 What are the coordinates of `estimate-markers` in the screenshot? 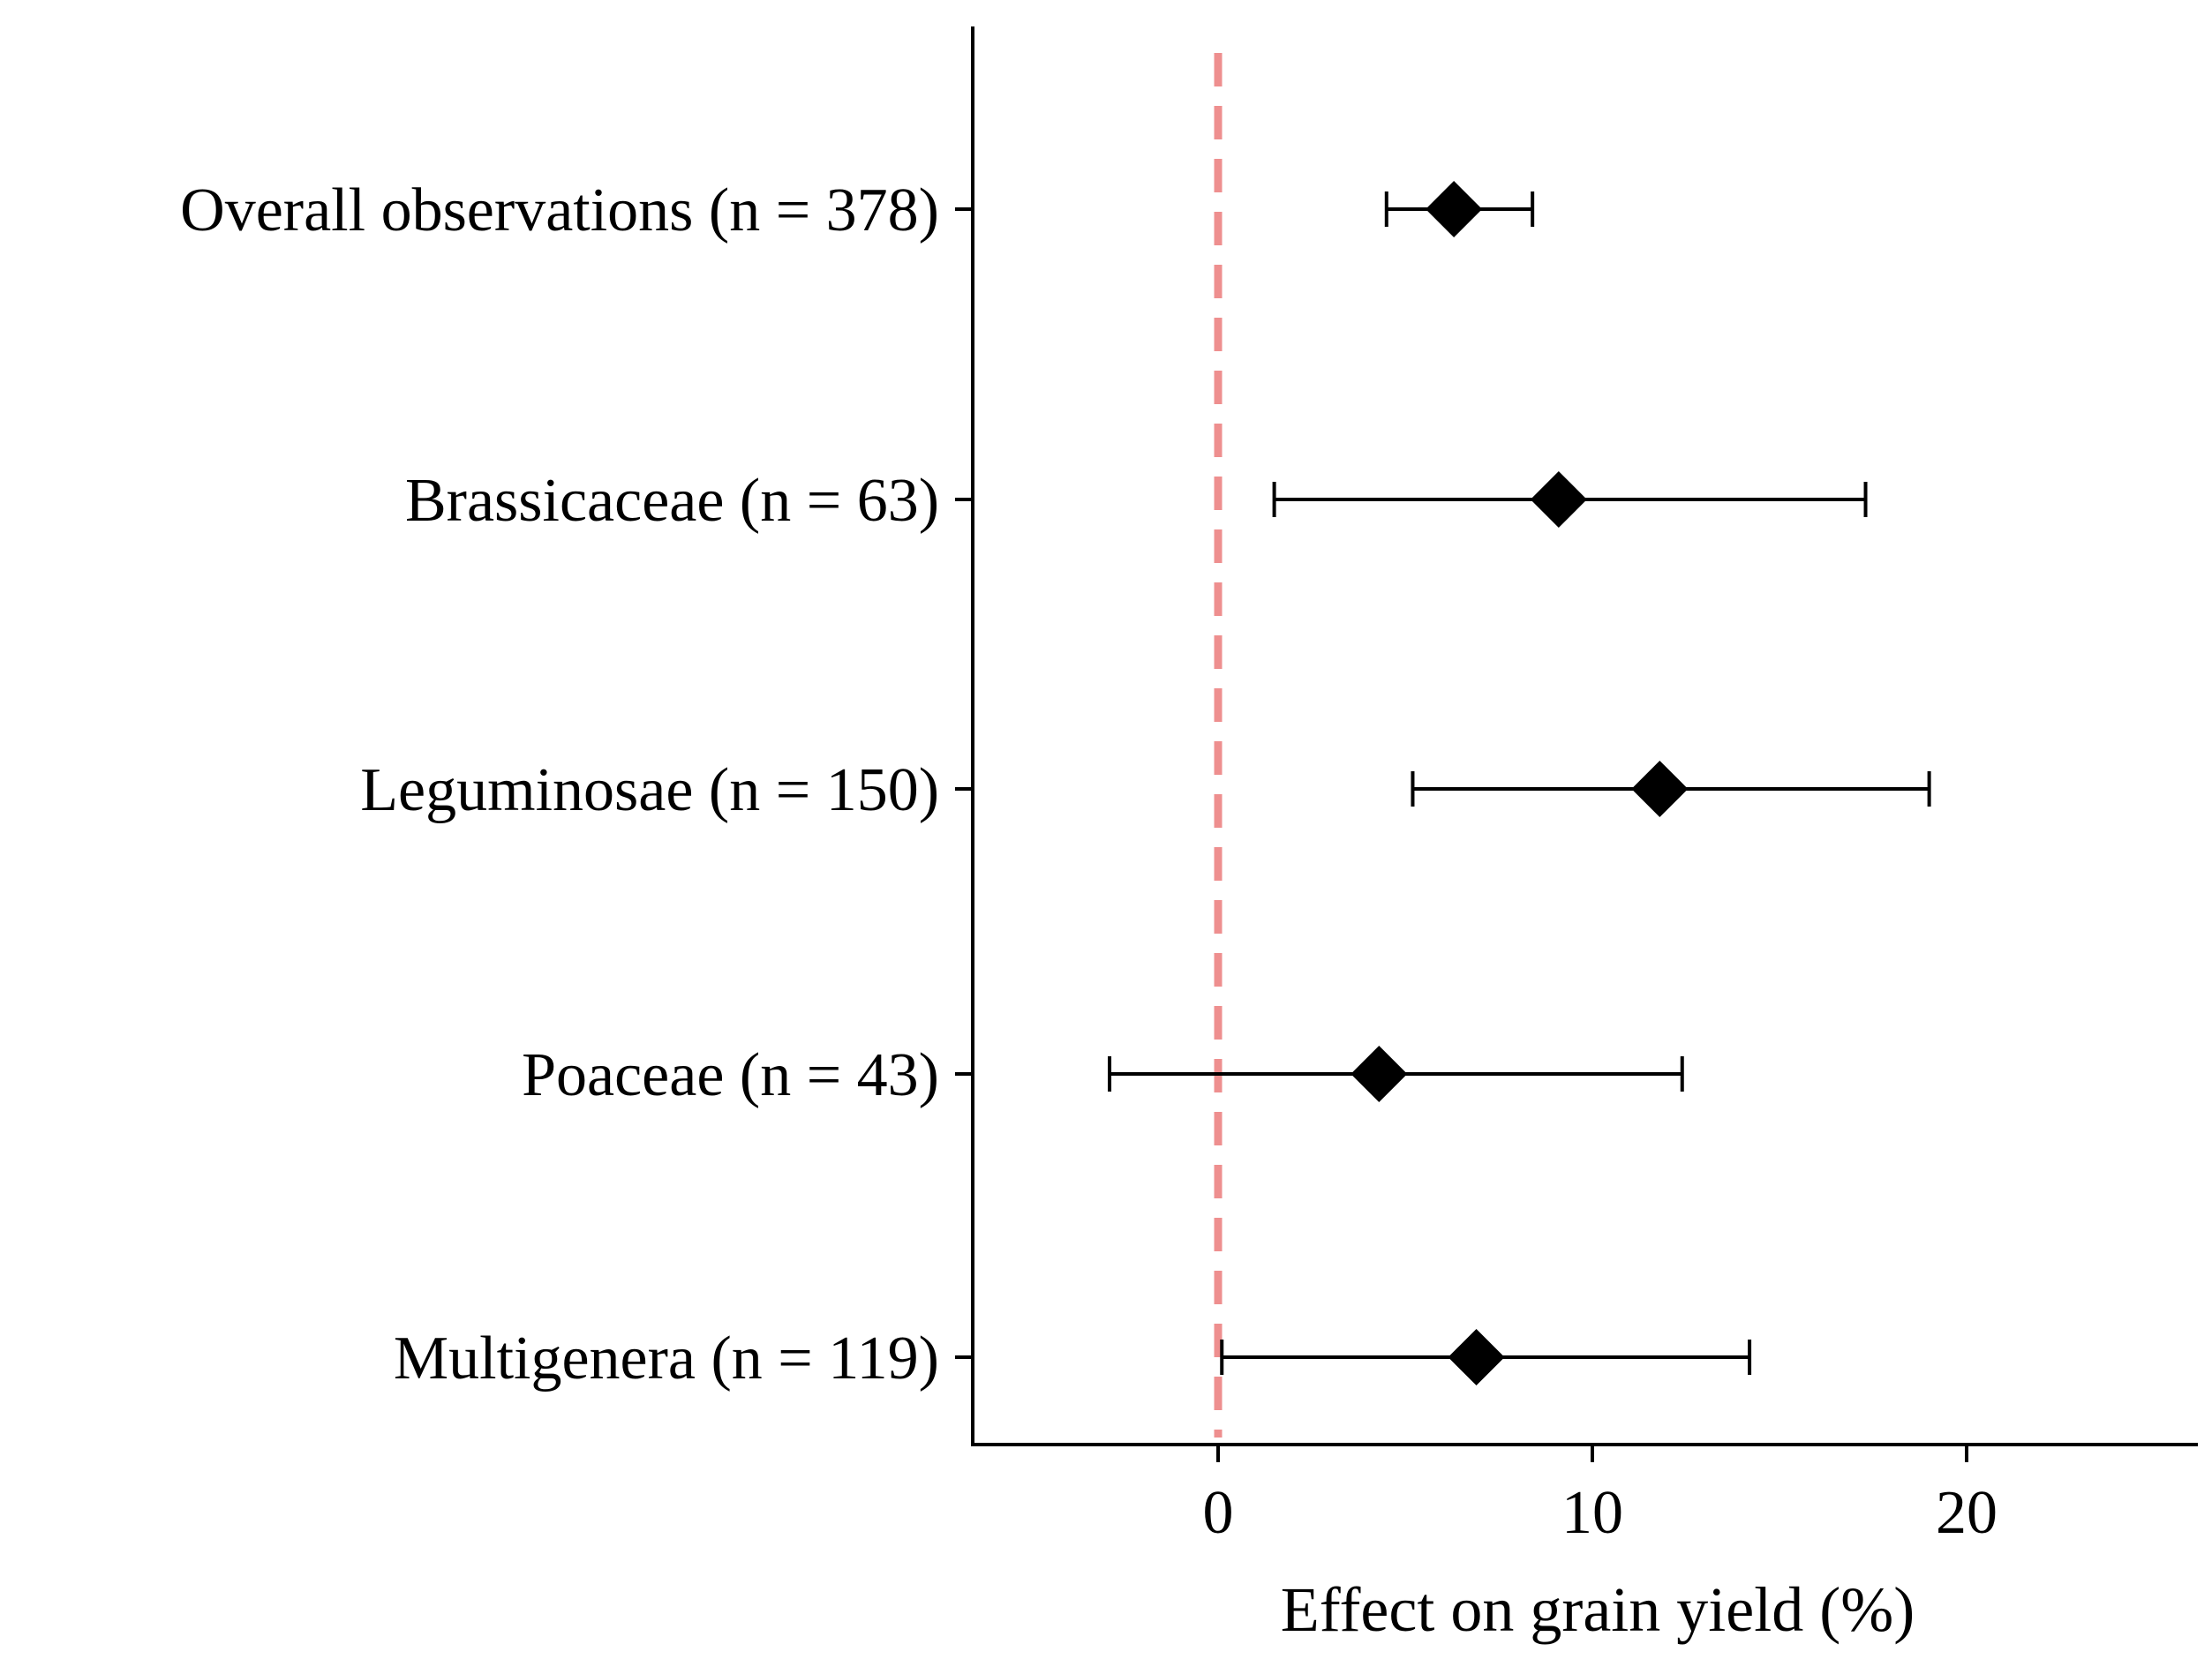 It's located at (1520, 783).